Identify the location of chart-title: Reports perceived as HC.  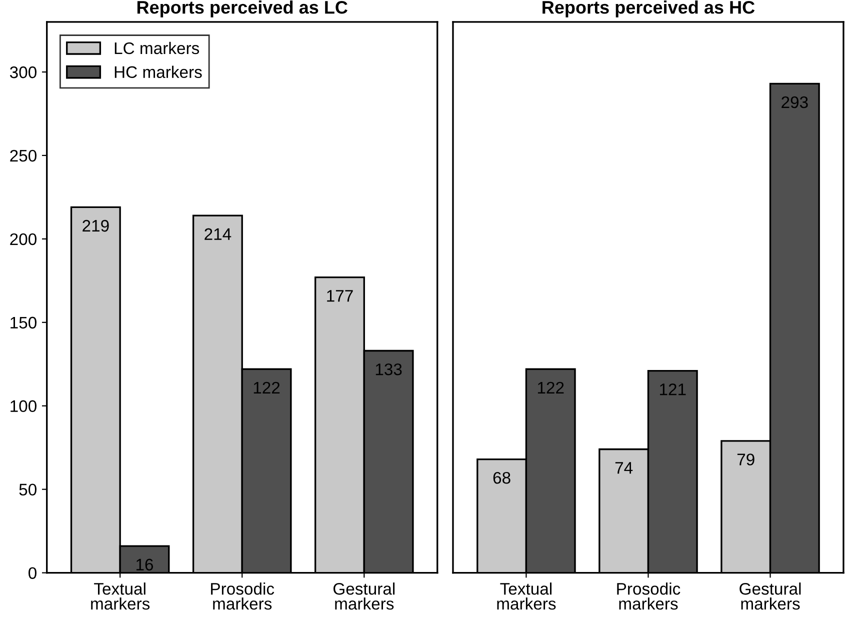
(648, 9).